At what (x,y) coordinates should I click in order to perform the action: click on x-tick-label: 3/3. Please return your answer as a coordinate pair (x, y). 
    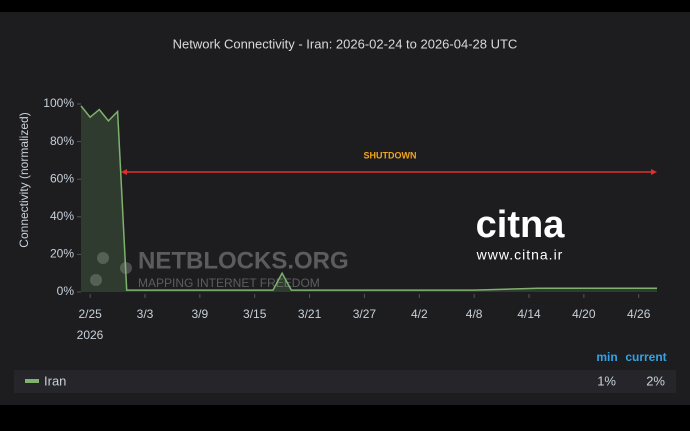
    Looking at the image, I should click on (145, 314).